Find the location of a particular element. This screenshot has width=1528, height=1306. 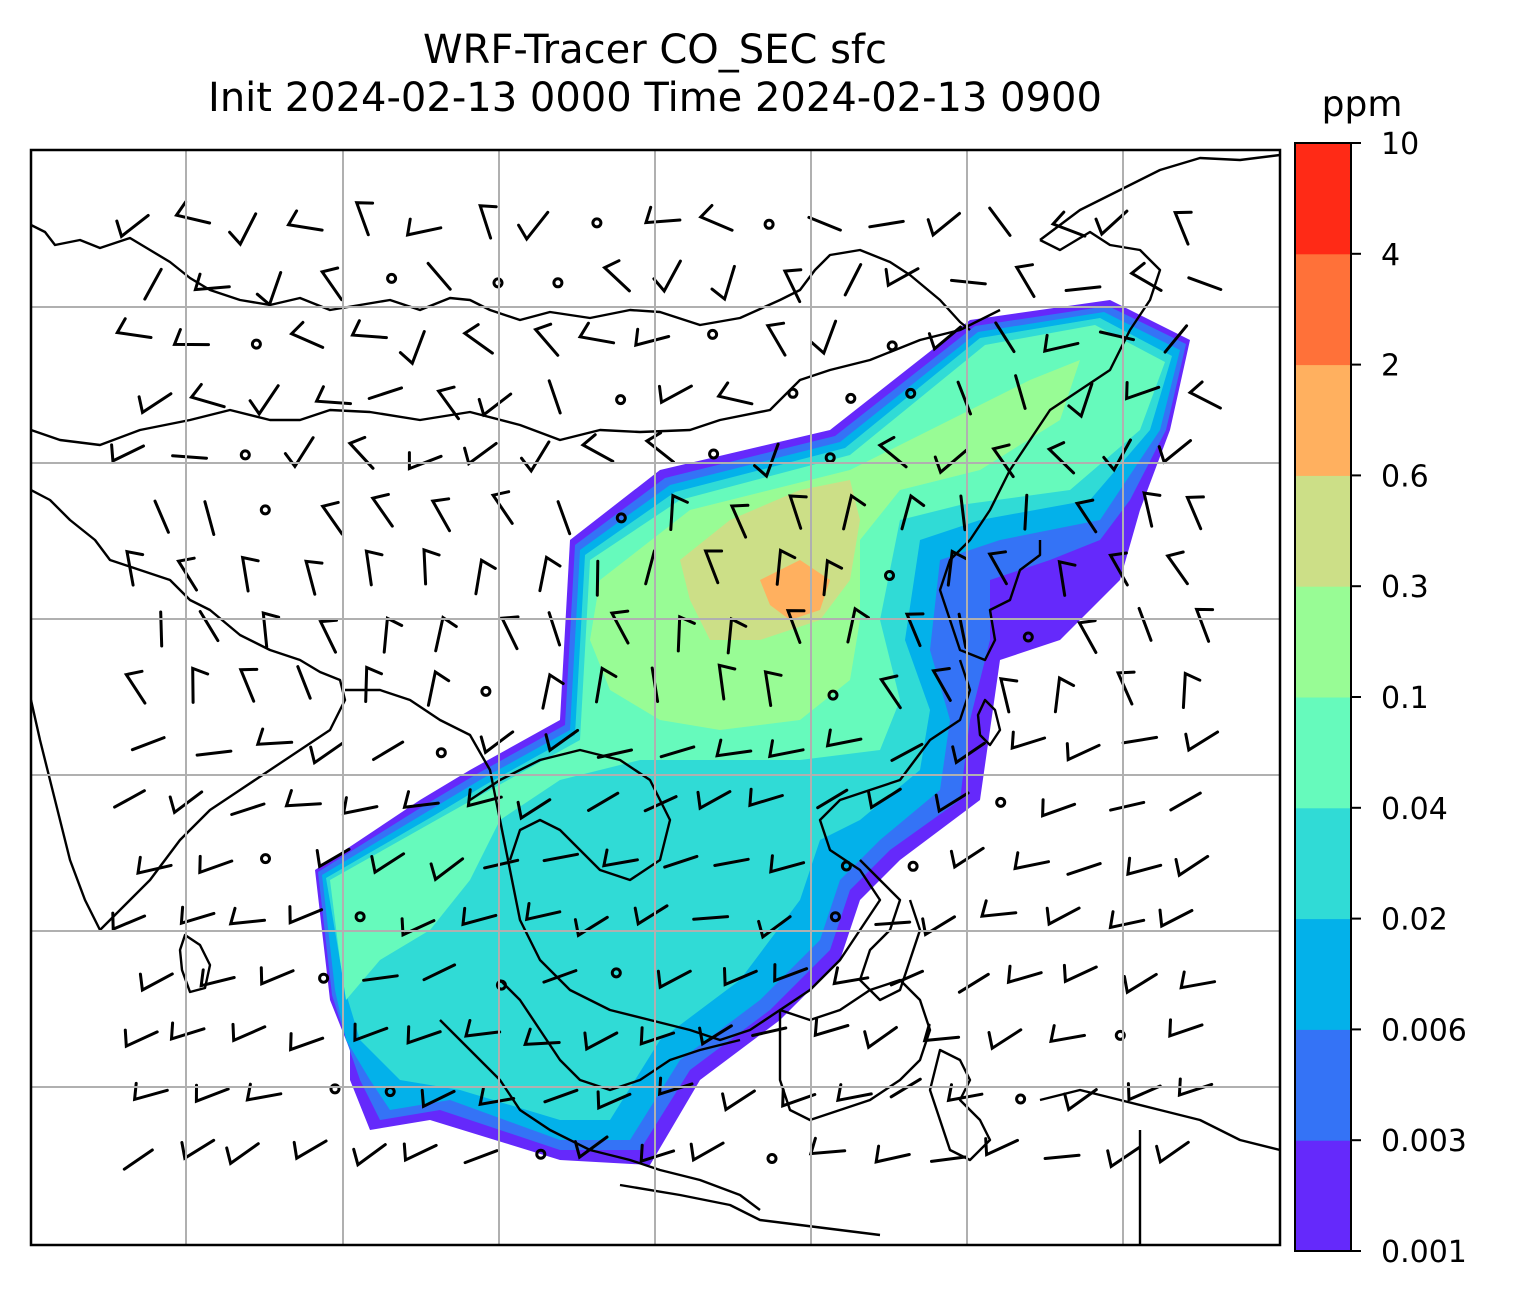

coastline-india is located at coordinates (189, 710).